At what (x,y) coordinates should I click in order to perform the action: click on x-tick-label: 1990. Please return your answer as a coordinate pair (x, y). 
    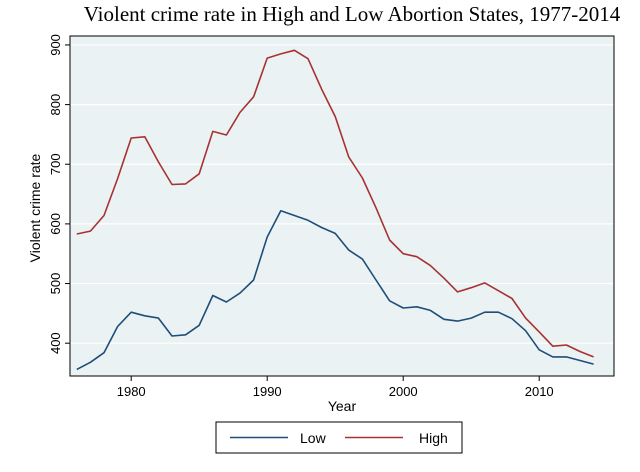
    Looking at the image, I should click on (267, 391).